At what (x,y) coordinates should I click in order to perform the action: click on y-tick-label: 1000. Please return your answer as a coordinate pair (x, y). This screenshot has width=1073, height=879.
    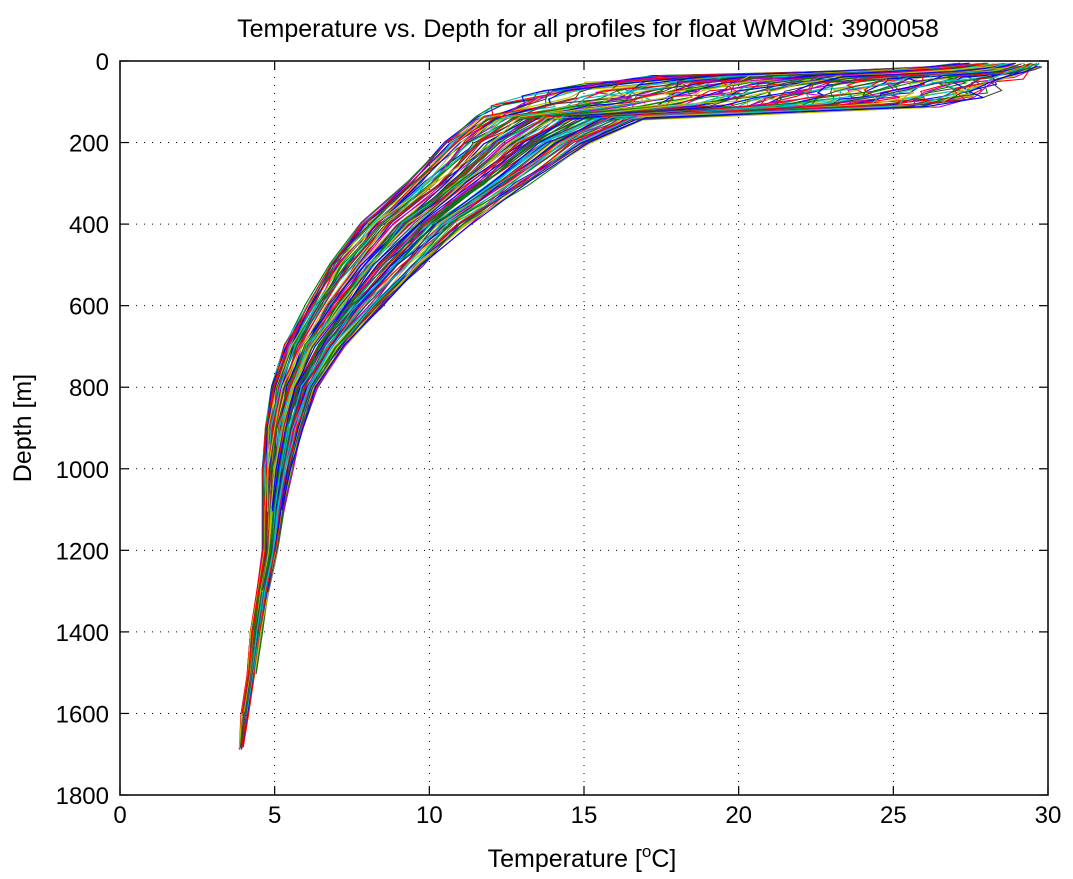
    Looking at the image, I should click on (82, 470).